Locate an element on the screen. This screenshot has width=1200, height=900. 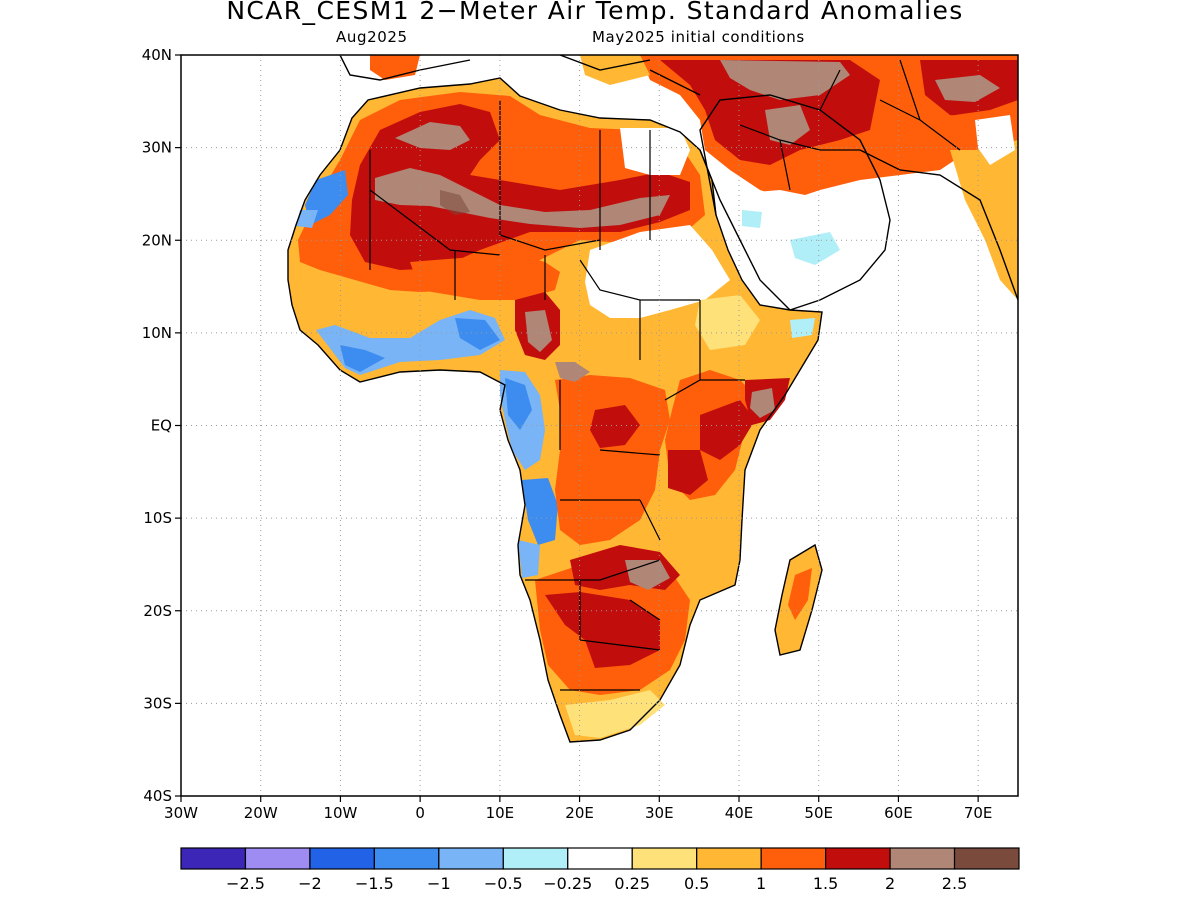
ethiopia-warm is located at coordinates (727, 322).